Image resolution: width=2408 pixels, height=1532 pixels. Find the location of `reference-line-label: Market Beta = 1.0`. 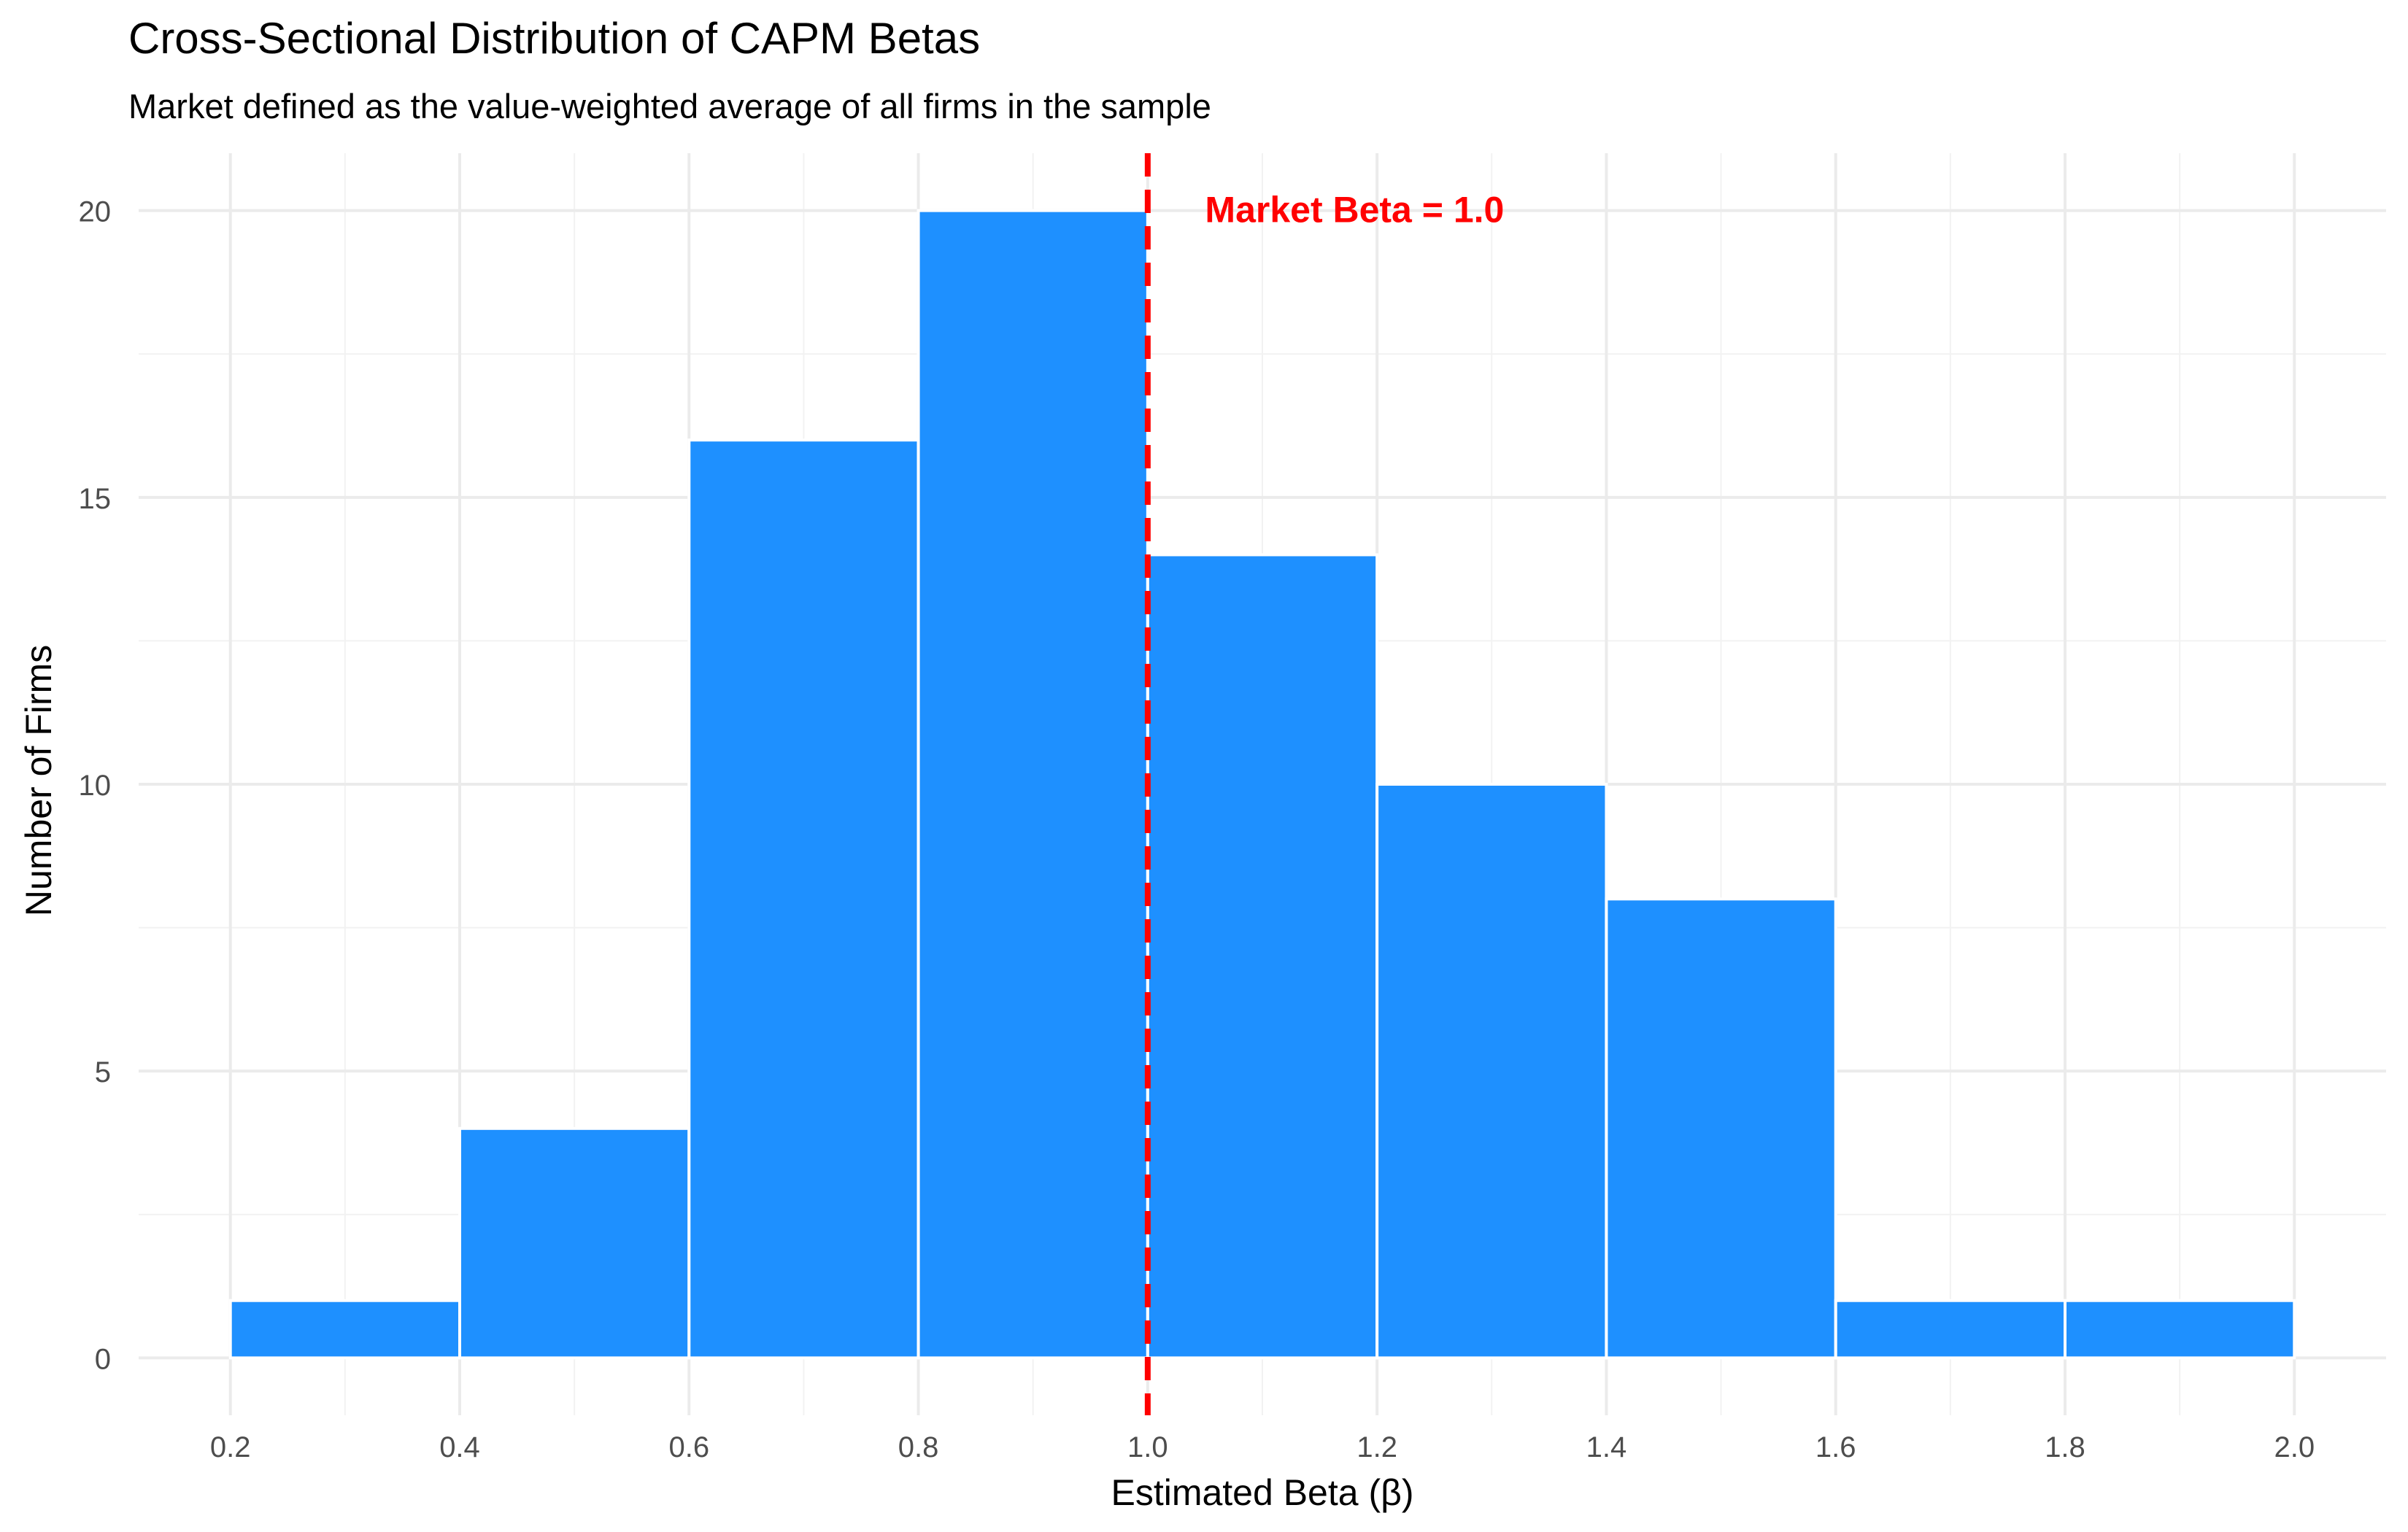

reference-line-label: Market Beta = 1.0 is located at coordinates (1354, 211).